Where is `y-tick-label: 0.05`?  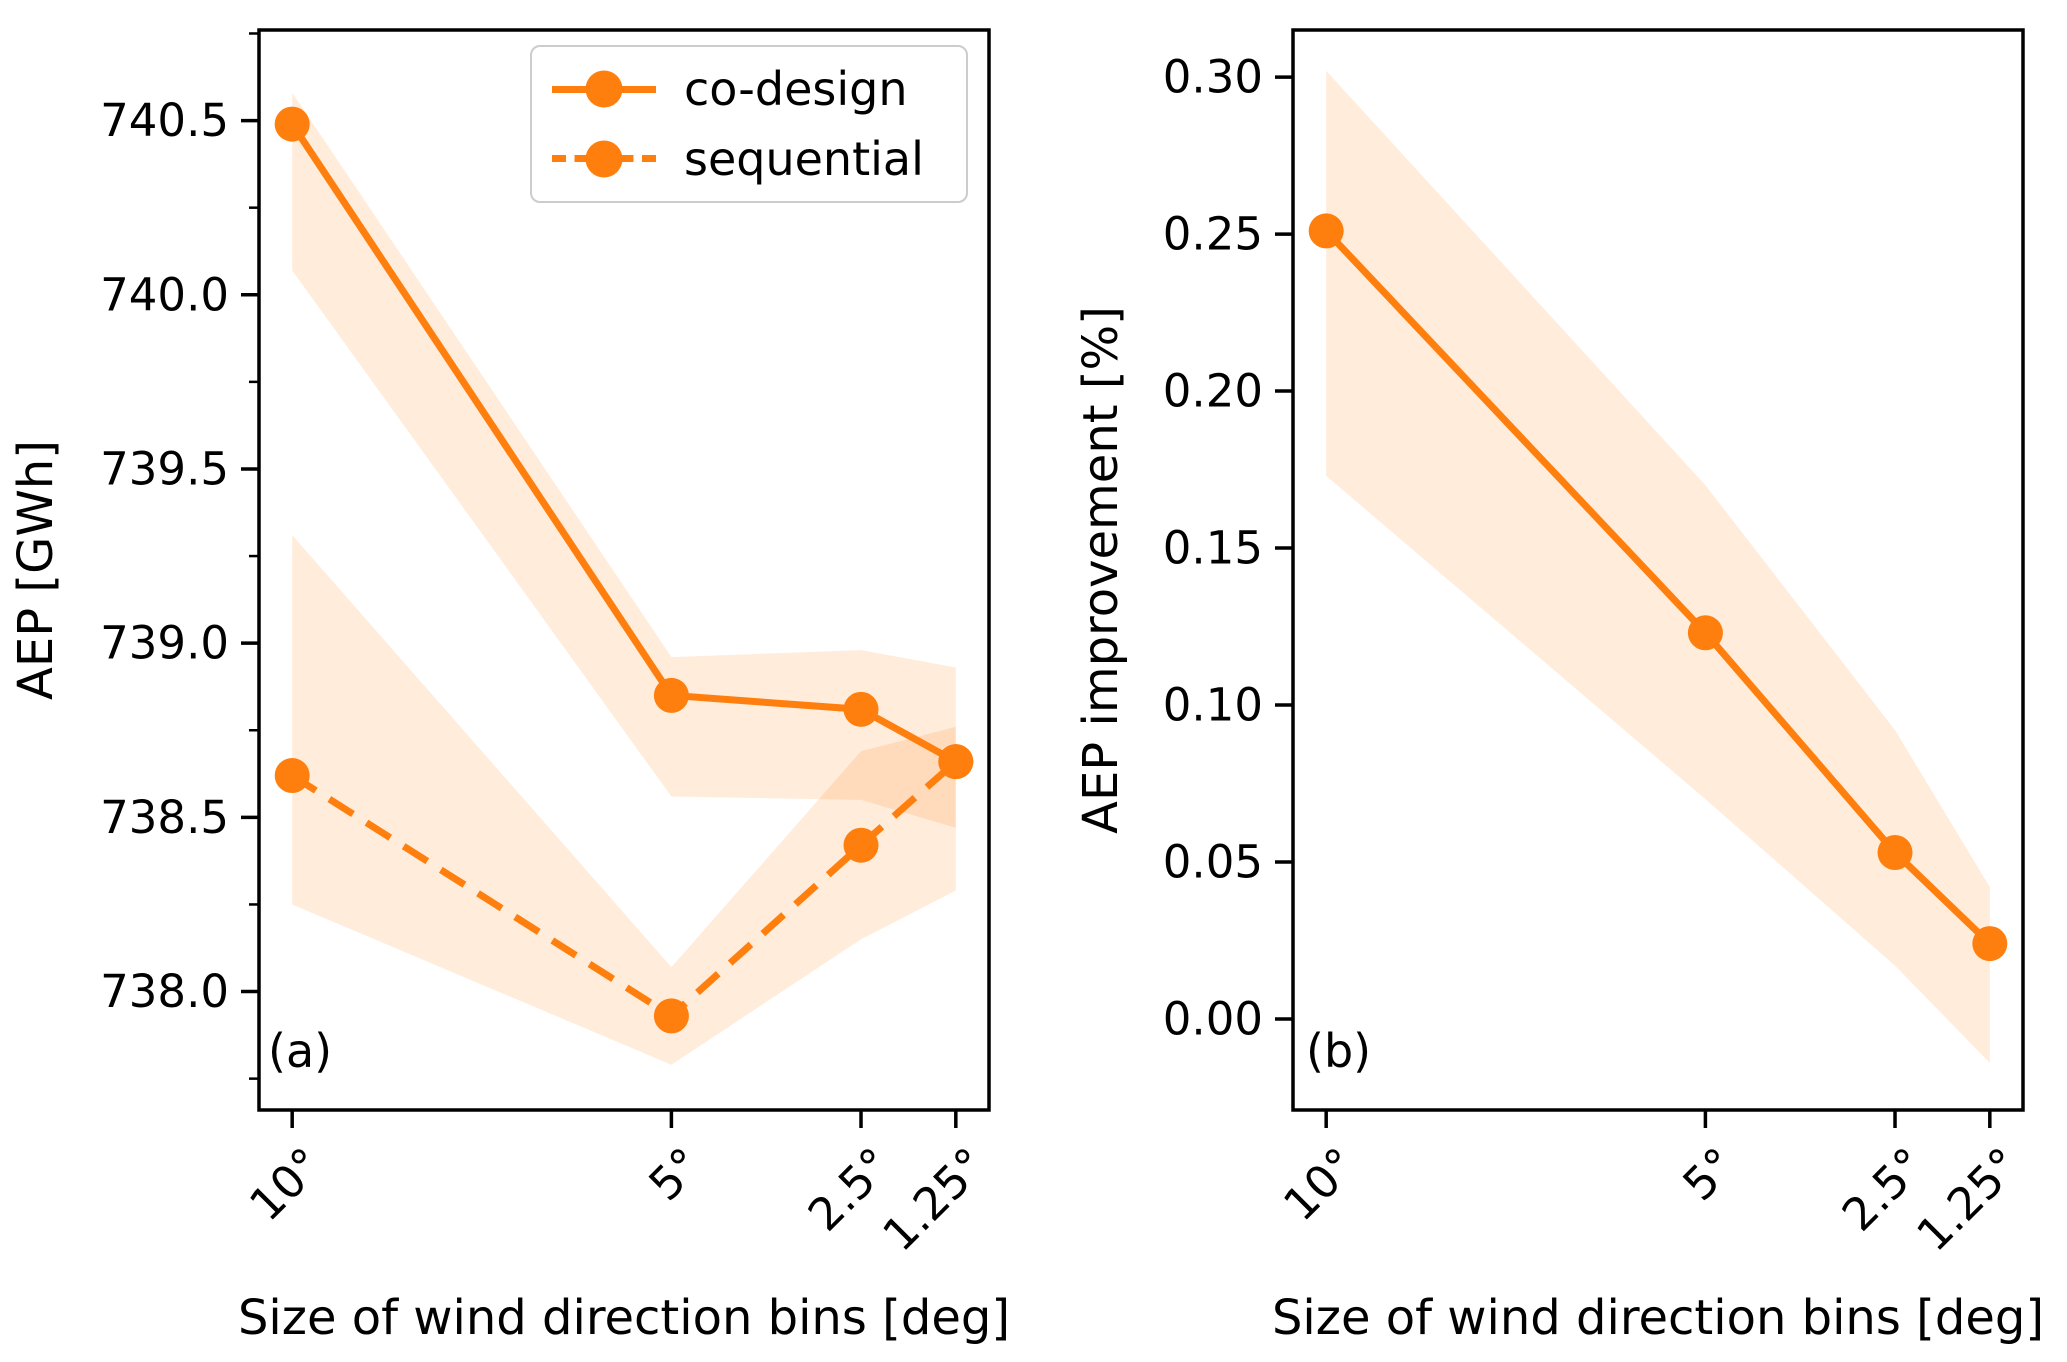
y-tick-label: 0.05 is located at coordinates (1213, 861).